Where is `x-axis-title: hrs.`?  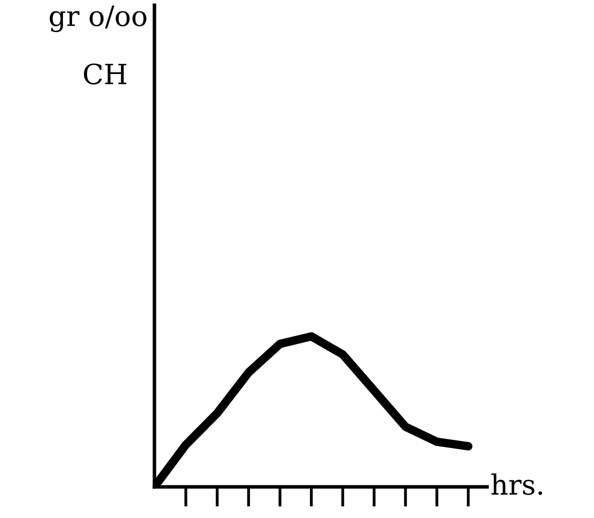 x-axis-title: hrs. is located at coordinates (516, 484).